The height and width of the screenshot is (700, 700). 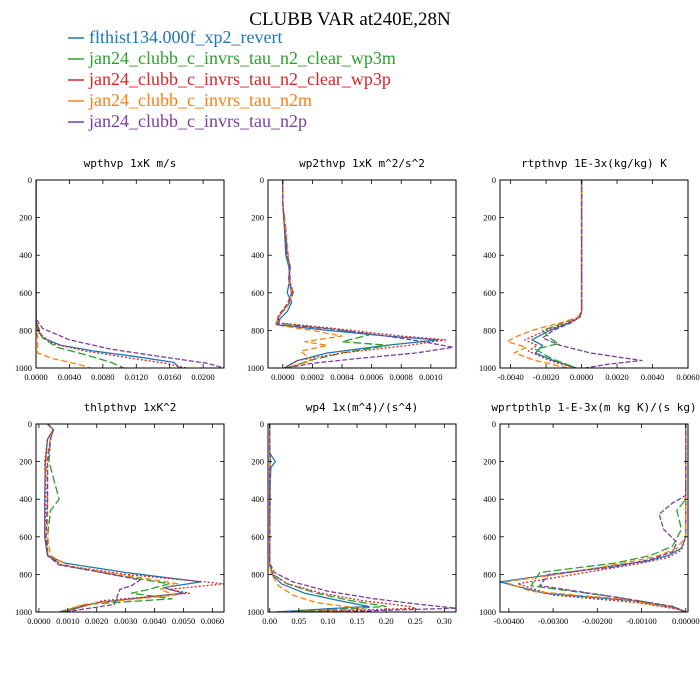 I want to click on legend-label: flthist134.000f_xp2_revert, so click(x=185, y=37).